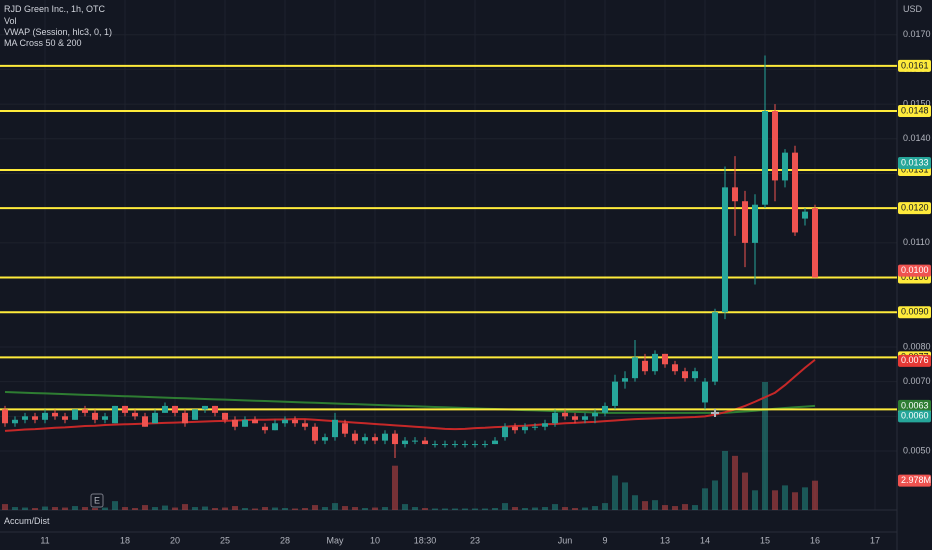  Describe the element at coordinates (917, 450) in the screenshot. I see `y-tick-label: 0.0050` at that location.